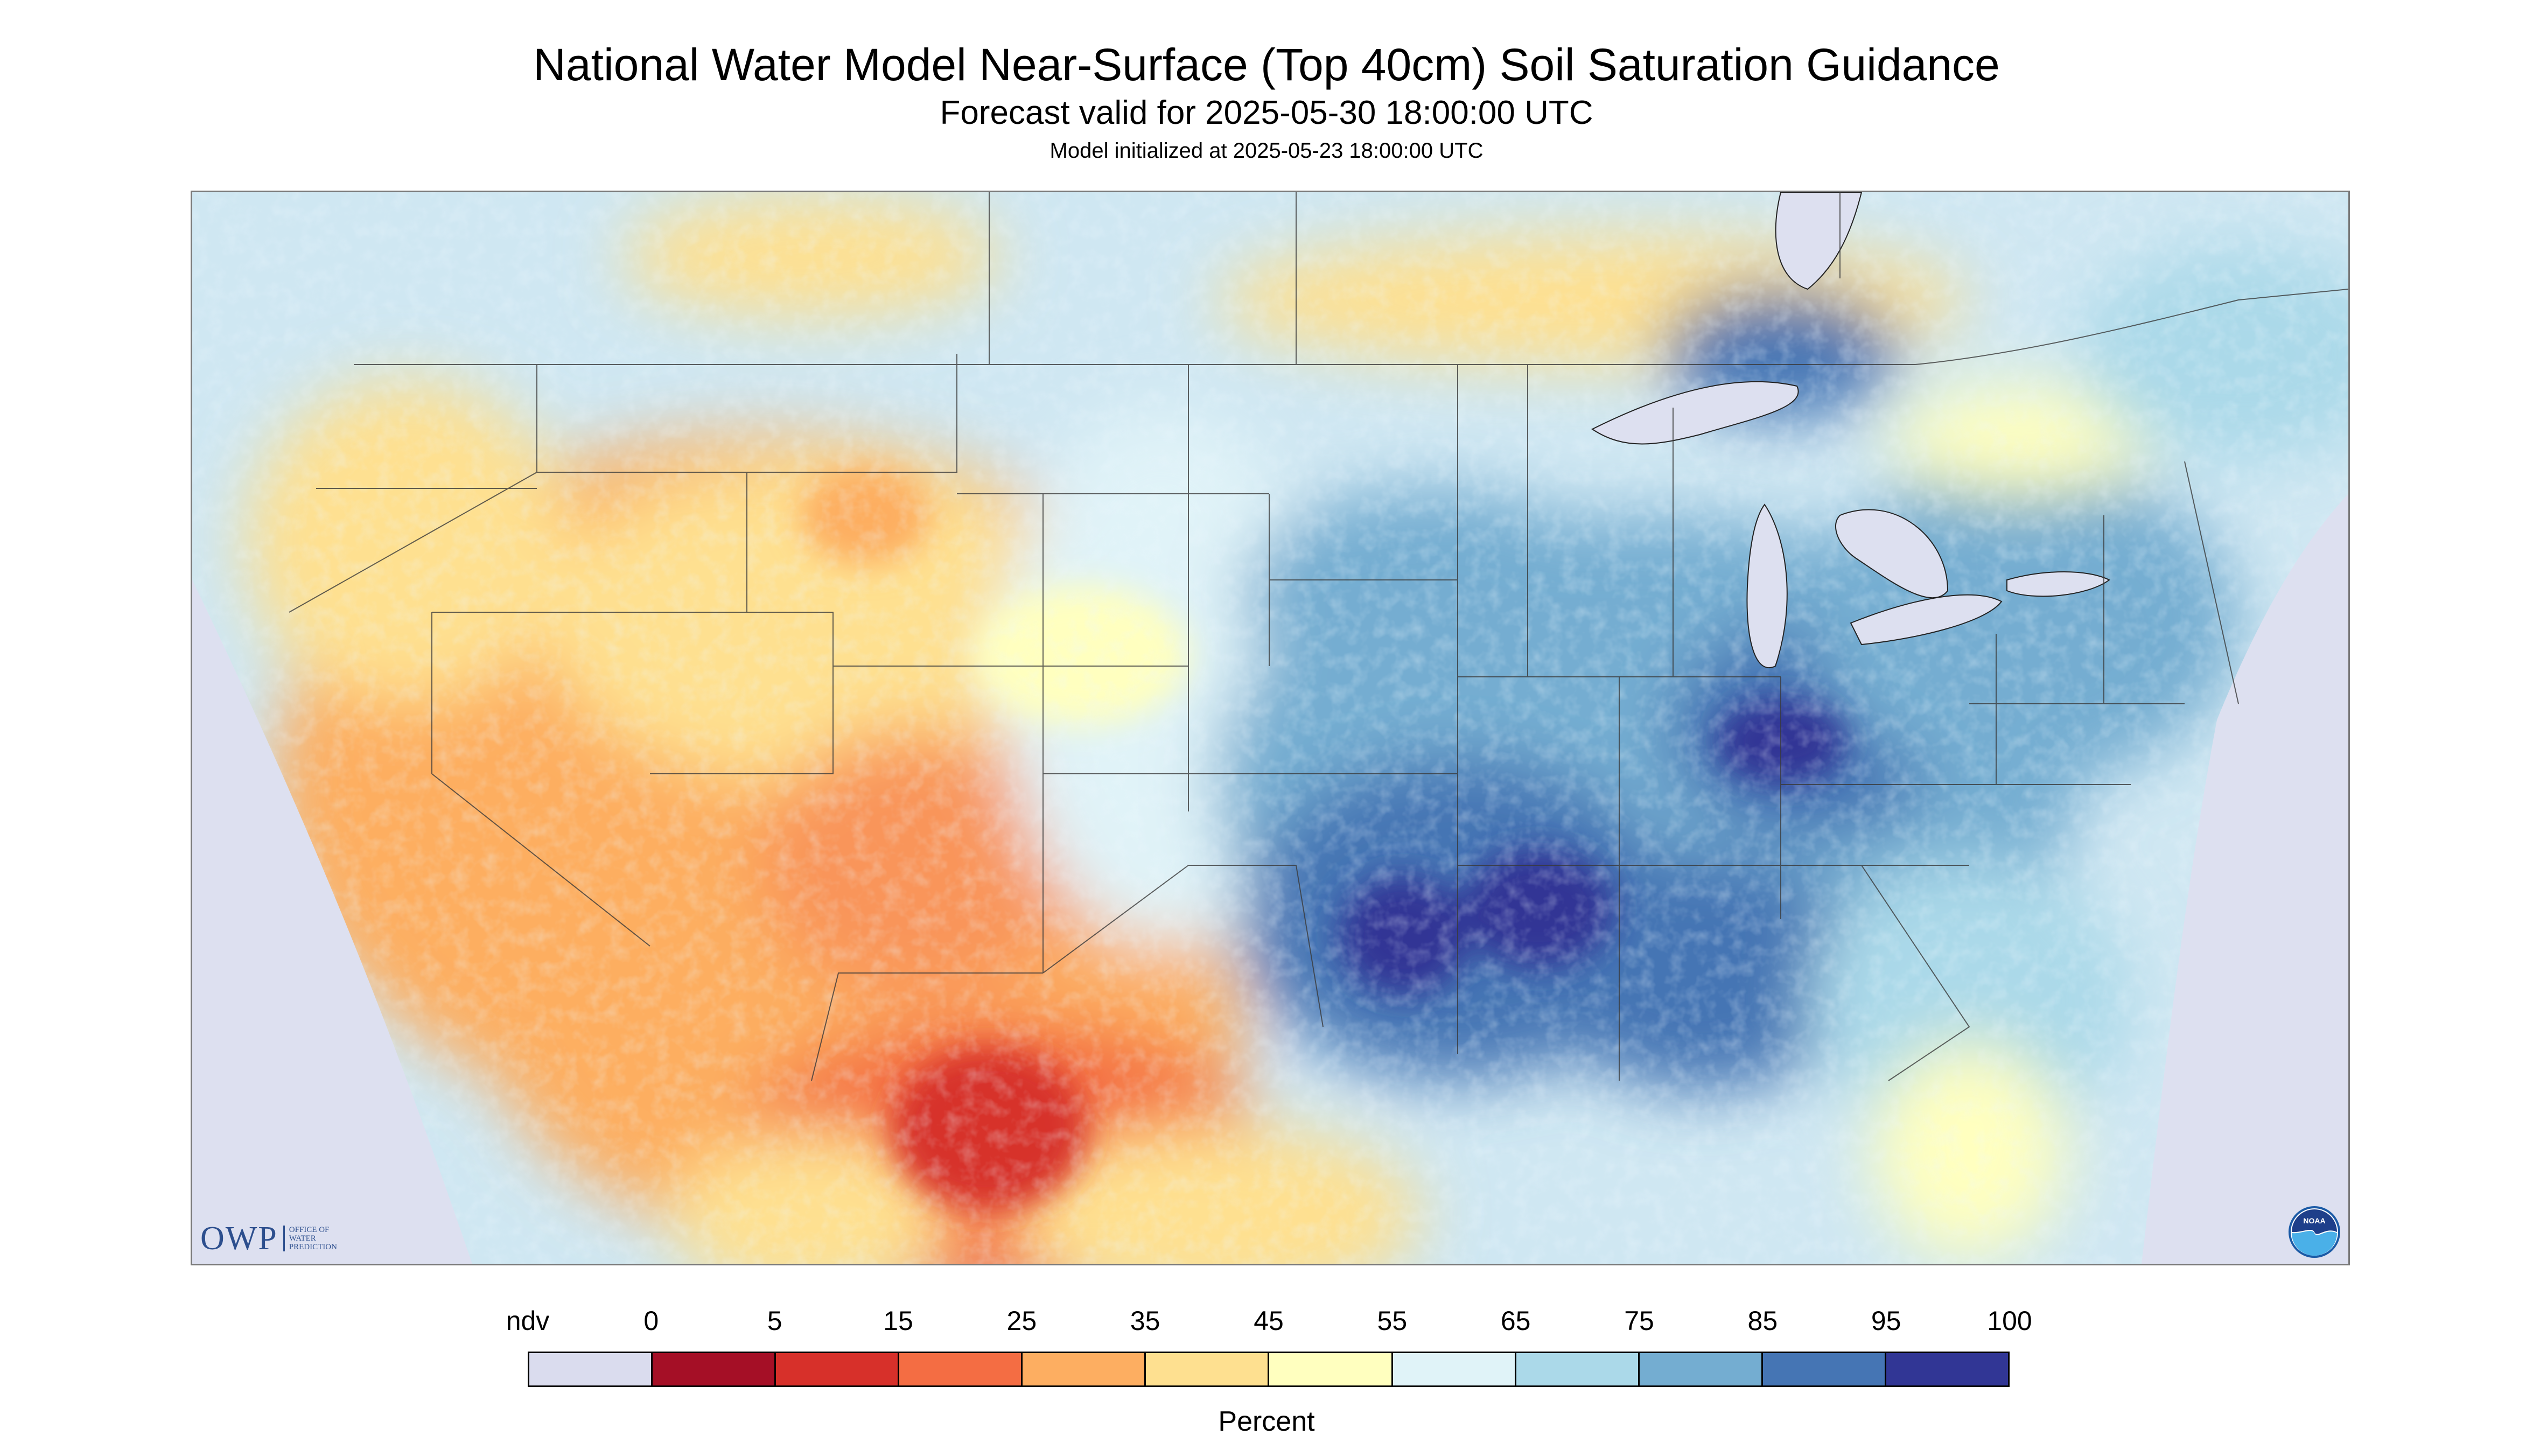 The width and height of the screenshot is (2533, 1456). I want to click on legend-units: Percent, so click(1266, 1421).